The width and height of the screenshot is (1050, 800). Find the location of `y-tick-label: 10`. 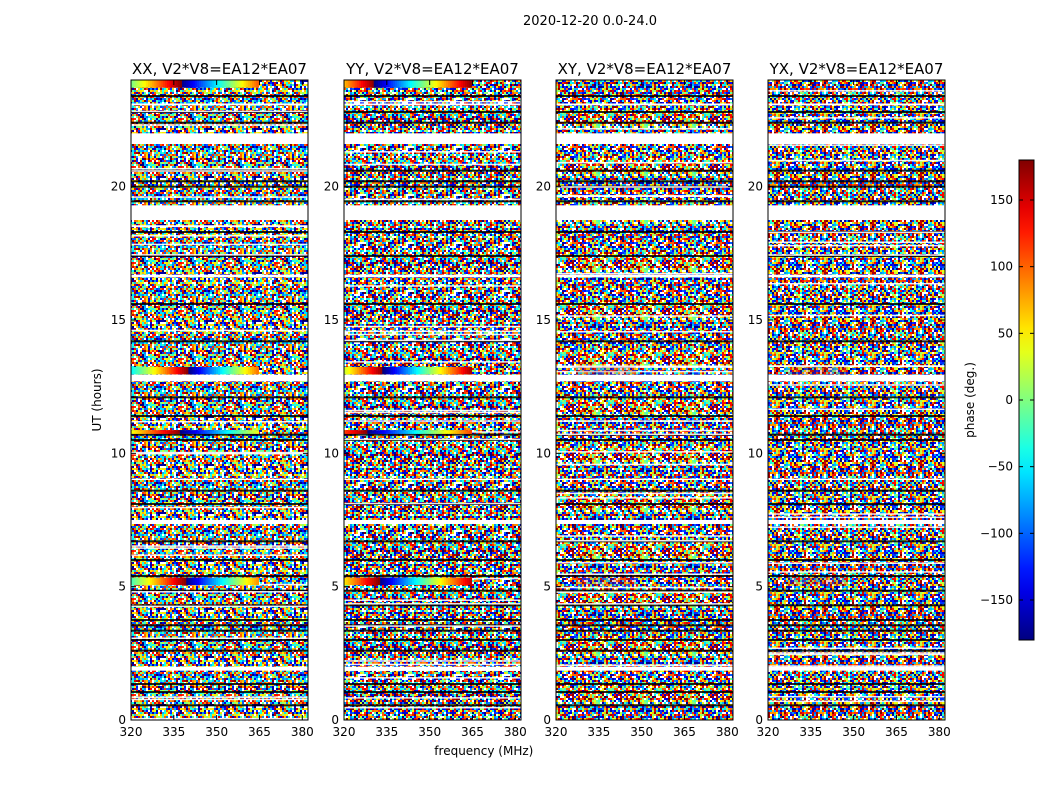

y-tick-label: 10 is located at coordinates (331, 453).